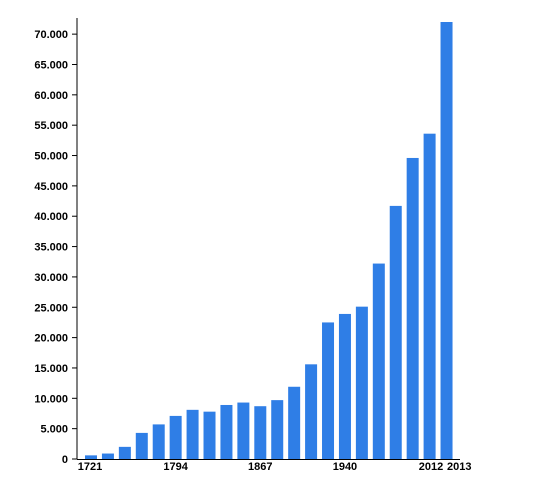 The image size is (558, 485). Describe the element at coordinates (51, 399) in the screenshot. I see `y-tick-label: 10.000` at that location.